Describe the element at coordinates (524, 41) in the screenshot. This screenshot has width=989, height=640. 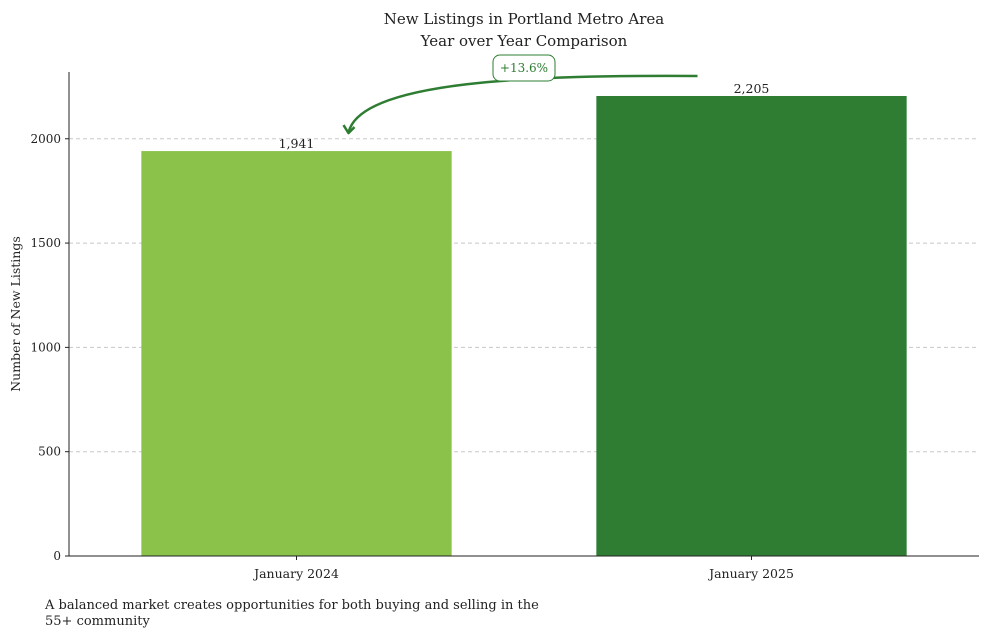
I see `chart-title-line-2: Year over Year Comparison` at that location.